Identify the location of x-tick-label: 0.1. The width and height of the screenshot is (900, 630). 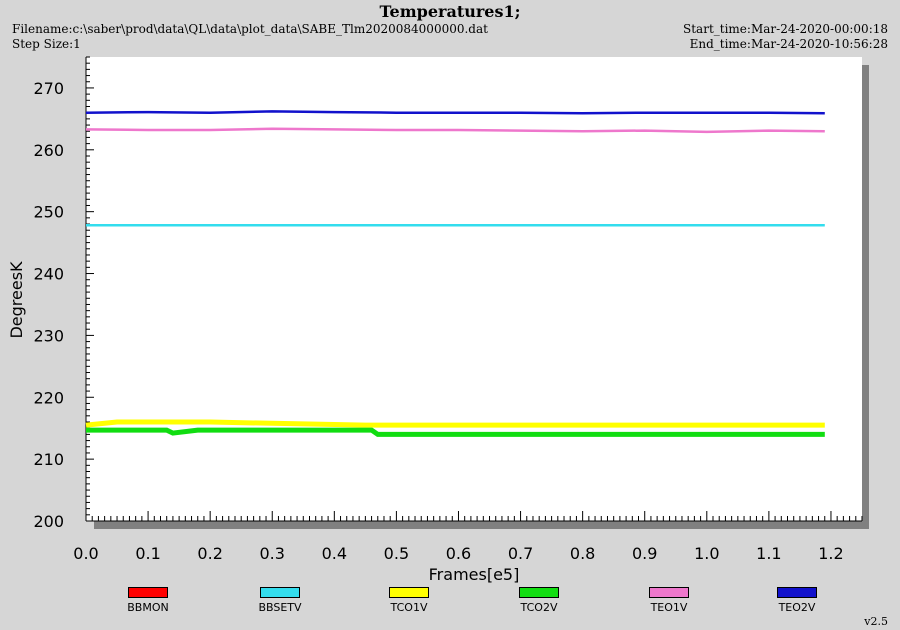
(147, 553).